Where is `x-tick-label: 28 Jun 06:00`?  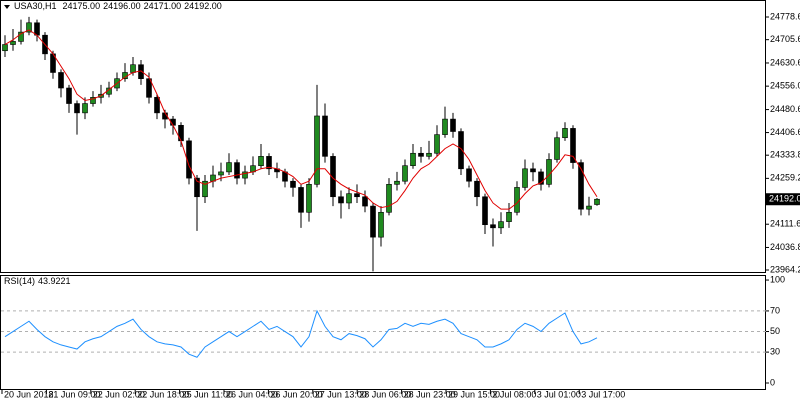
x-tick-label: 28 Jun 06:00 is located at coordinates (385, 394).